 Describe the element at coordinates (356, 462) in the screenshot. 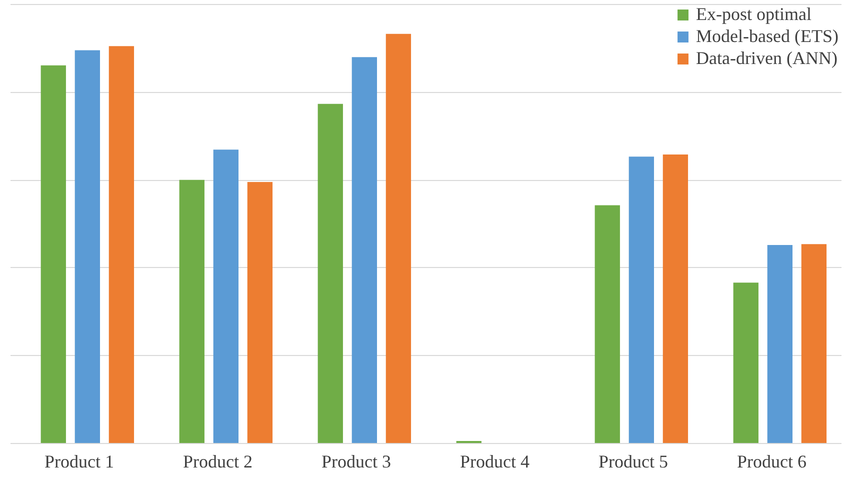

I see `x-tick-label: Product 3` at that location.